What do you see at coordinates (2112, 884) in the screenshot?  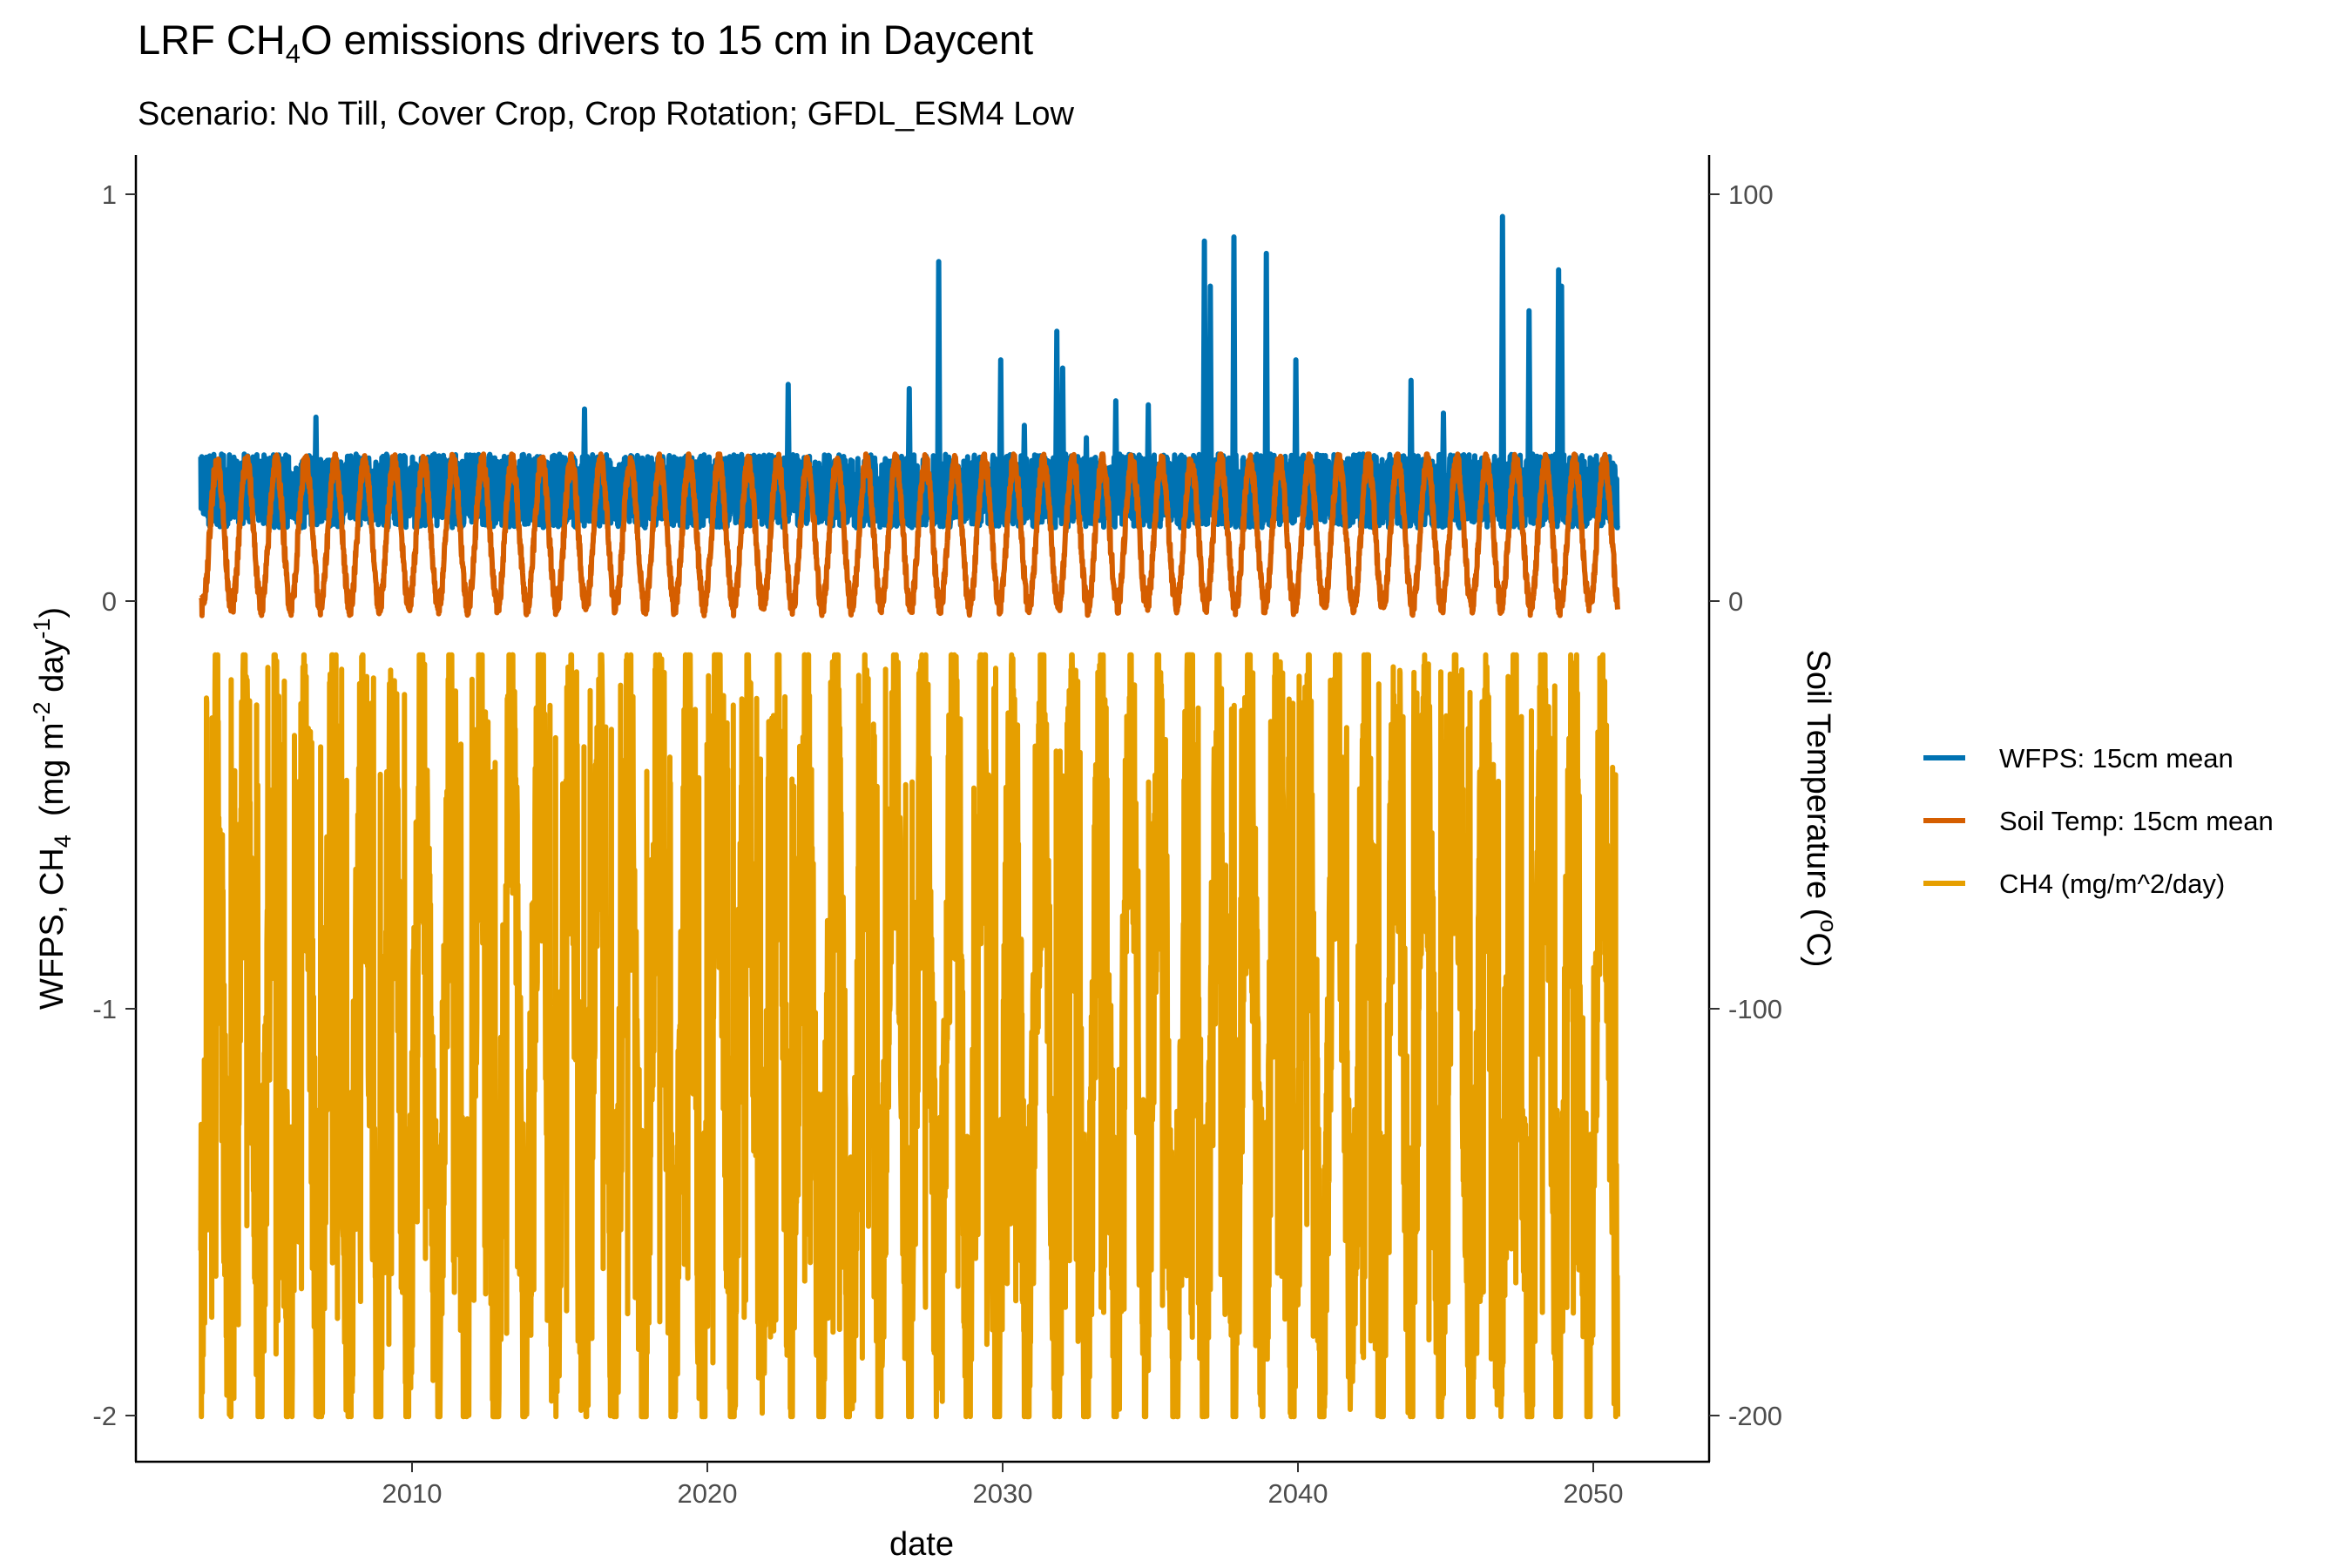 I see `legend-label-ch4: CH4 (mg/m^2/day)` at bounding box center [2112, 884].